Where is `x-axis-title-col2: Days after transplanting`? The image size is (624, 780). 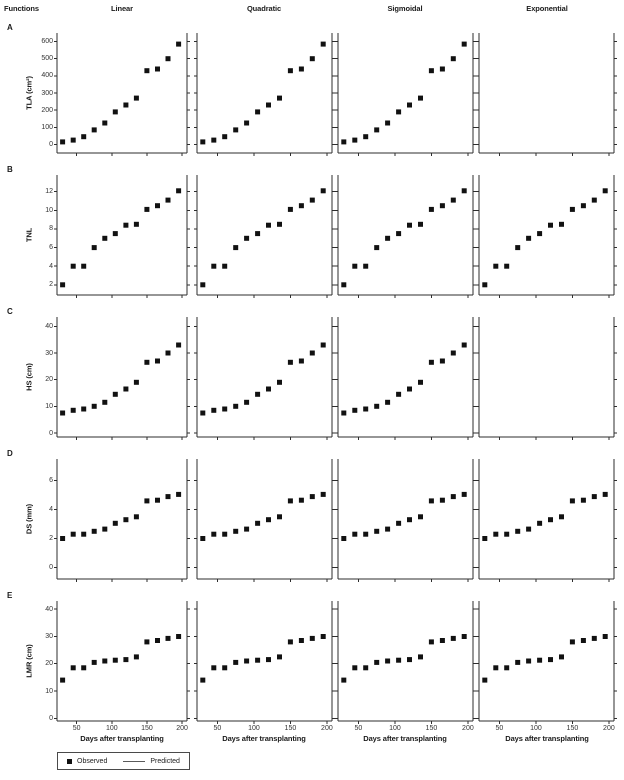 x-axis-title-col2: Days after transplanting is located at coordinates (264, 738).